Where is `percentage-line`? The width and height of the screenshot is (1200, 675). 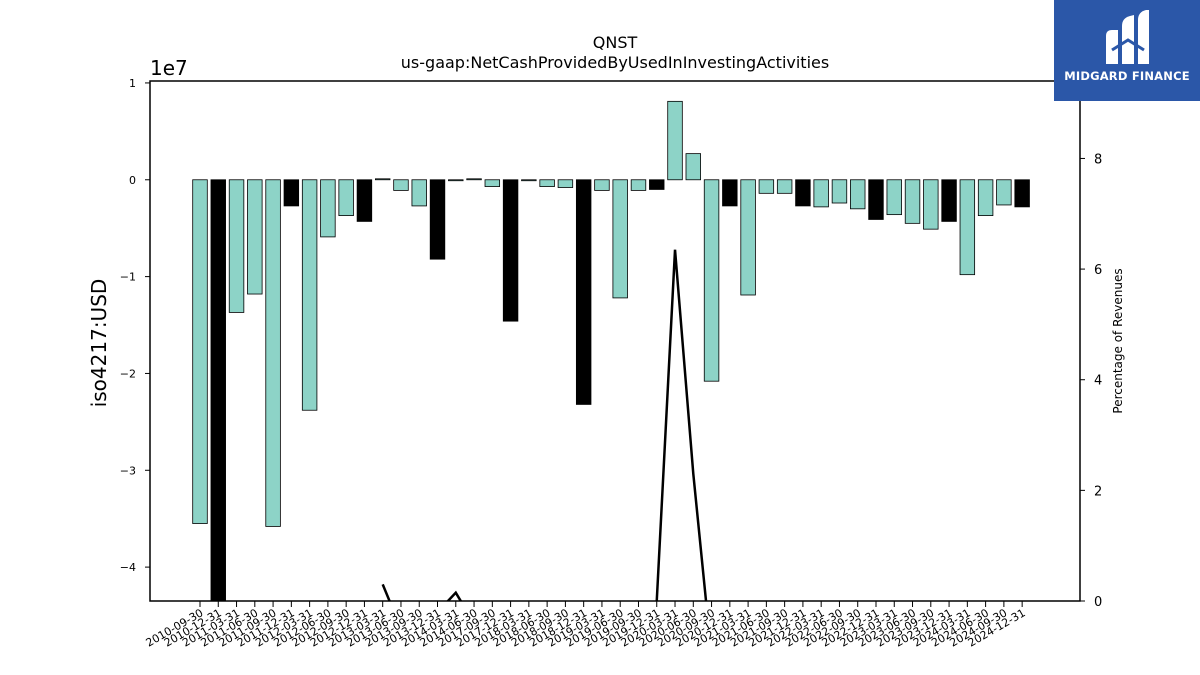 percentage-line is located at coordinates (544, 425).